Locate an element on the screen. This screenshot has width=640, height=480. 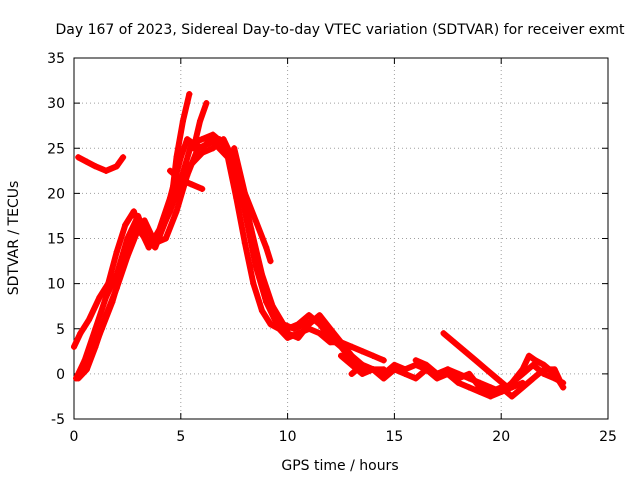
x-axis-label: GPS time / hours is located at coordinates (339, 466).